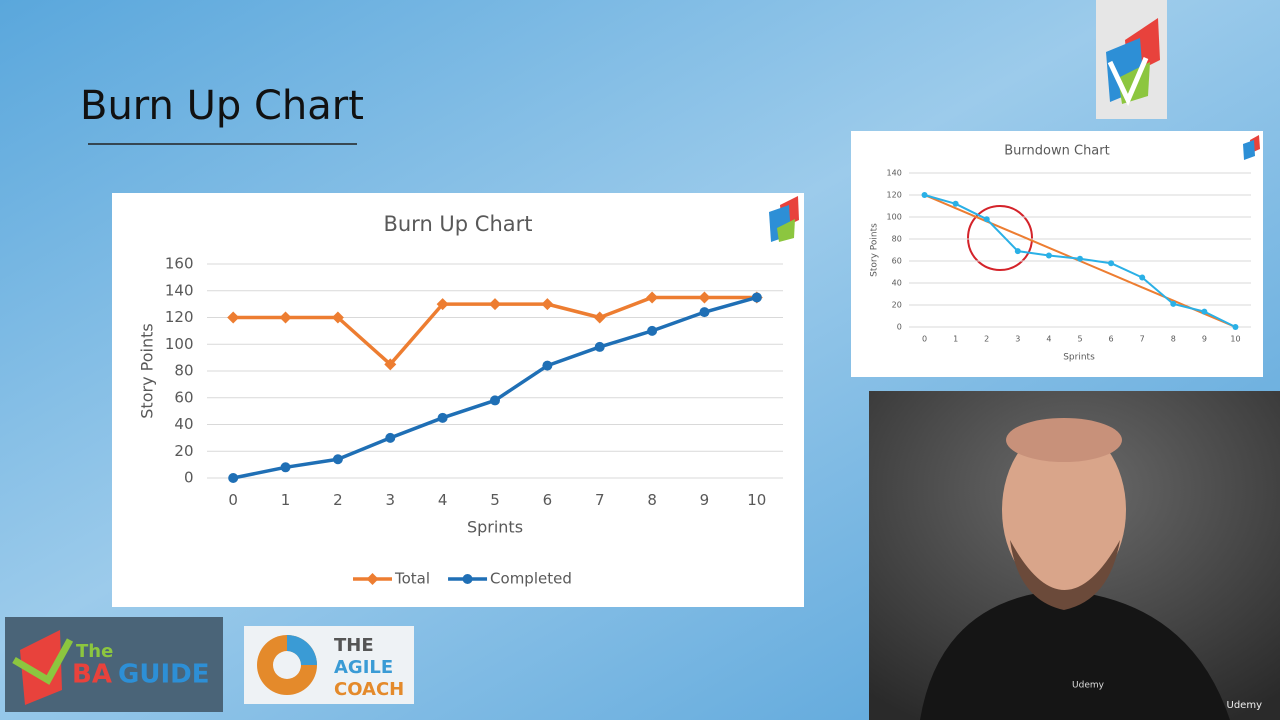 The width and height of the screenshot is (1280, 720). Describe the element at coordinates (363, 667) in the screenshot. I see `logo-text: AGILE` at that location.